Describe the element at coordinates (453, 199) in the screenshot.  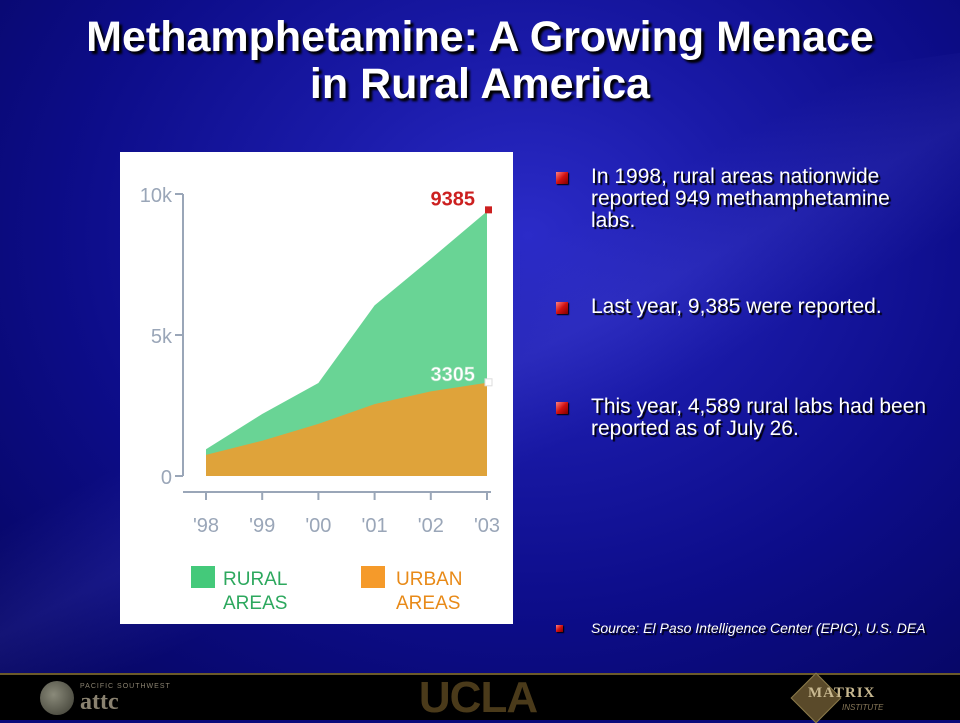
I see `rural-end-value-label: 9385` at that location.